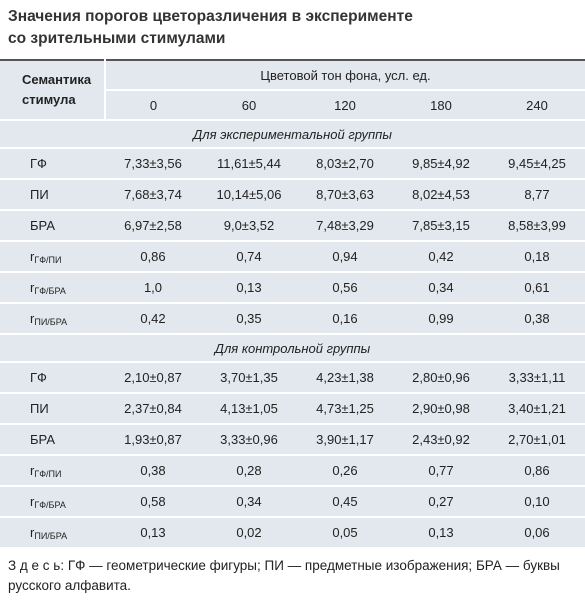 The image size is (585, 609). What do you see at coordinates (249, 226) in the screenshot?
I see `cell: 9,0±3,52` at bounding box center [249, 226].